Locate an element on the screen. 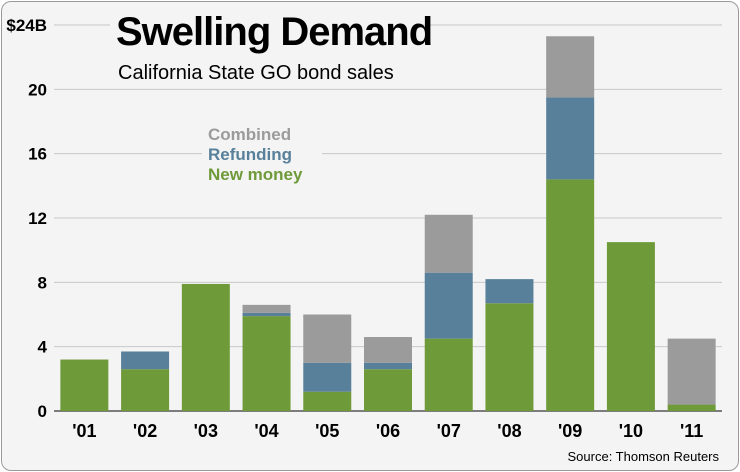 This screenshot has height=472, width=740. x-axis-tick-labels: '01 '02 '03 '04 '05 '06 '07 '08 '09 '10 '11 is located at coordinates (387, 431).